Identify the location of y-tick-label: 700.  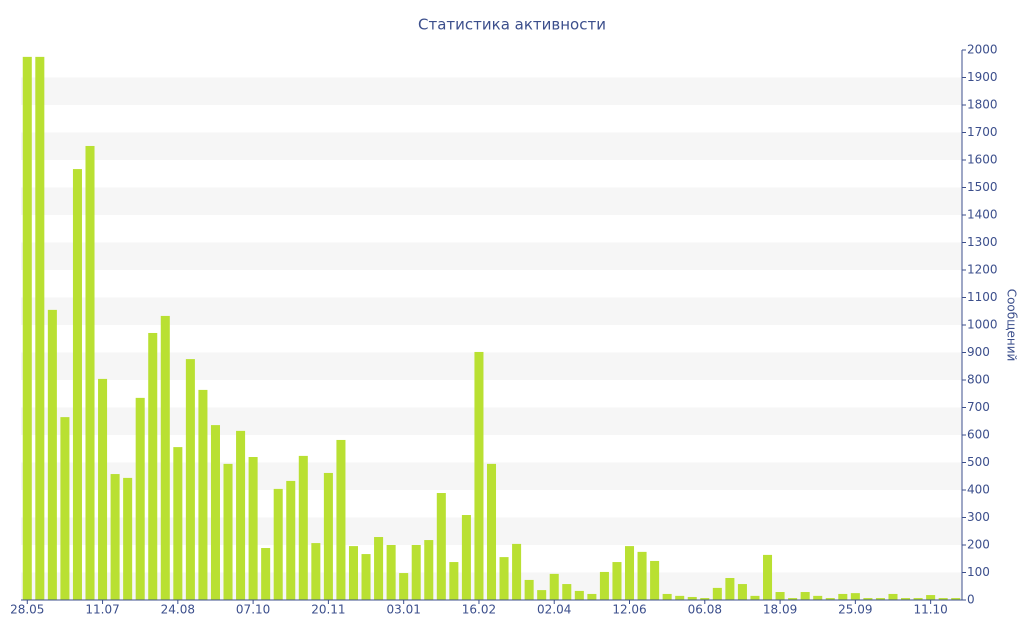
(978, 407).